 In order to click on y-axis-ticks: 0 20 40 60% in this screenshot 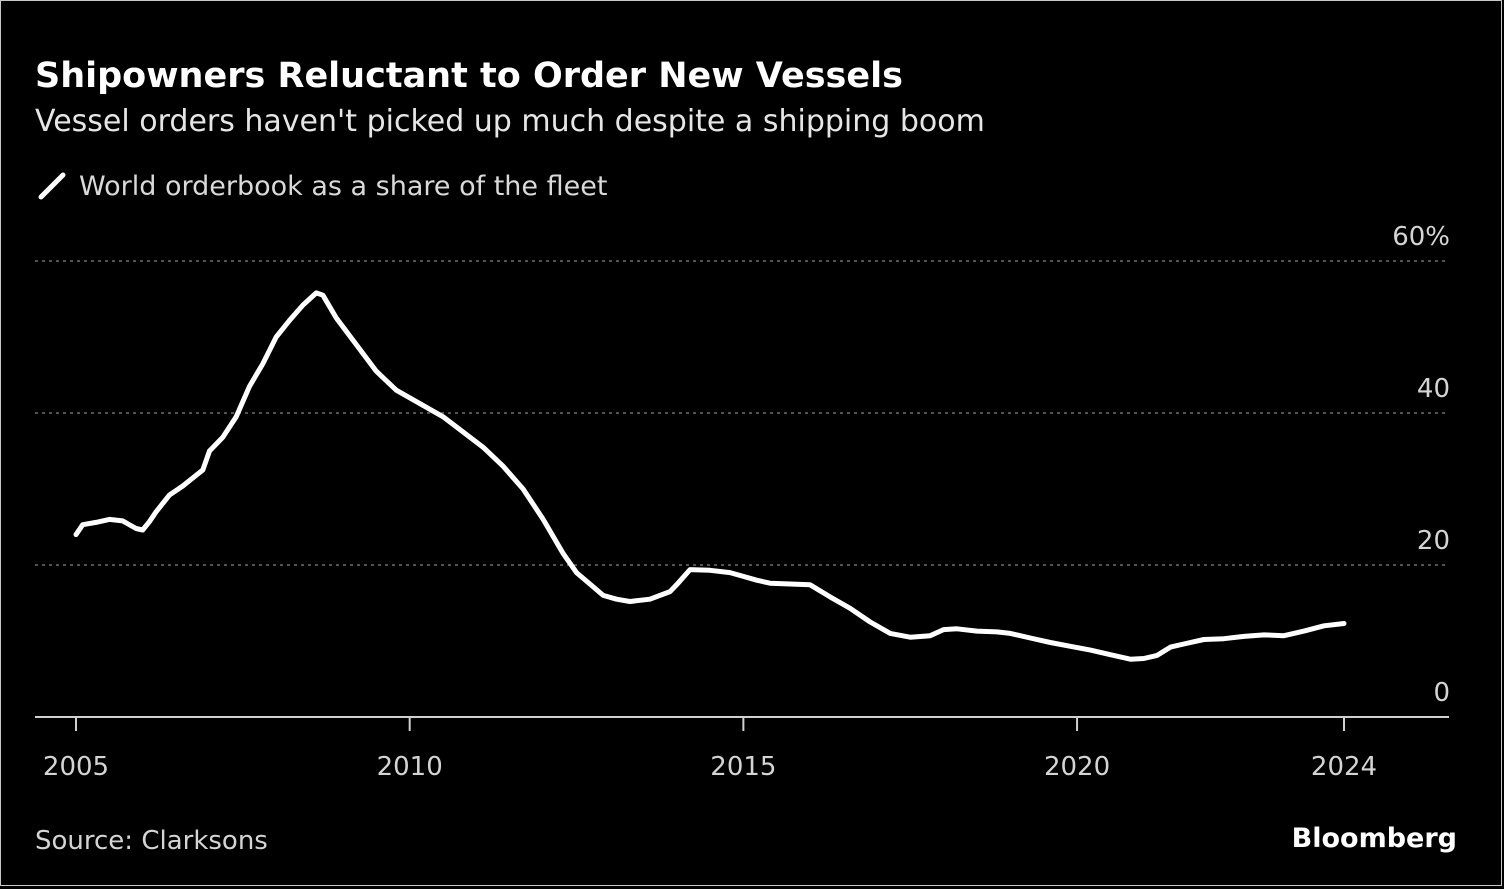, I will do `click(1421, 465)`.